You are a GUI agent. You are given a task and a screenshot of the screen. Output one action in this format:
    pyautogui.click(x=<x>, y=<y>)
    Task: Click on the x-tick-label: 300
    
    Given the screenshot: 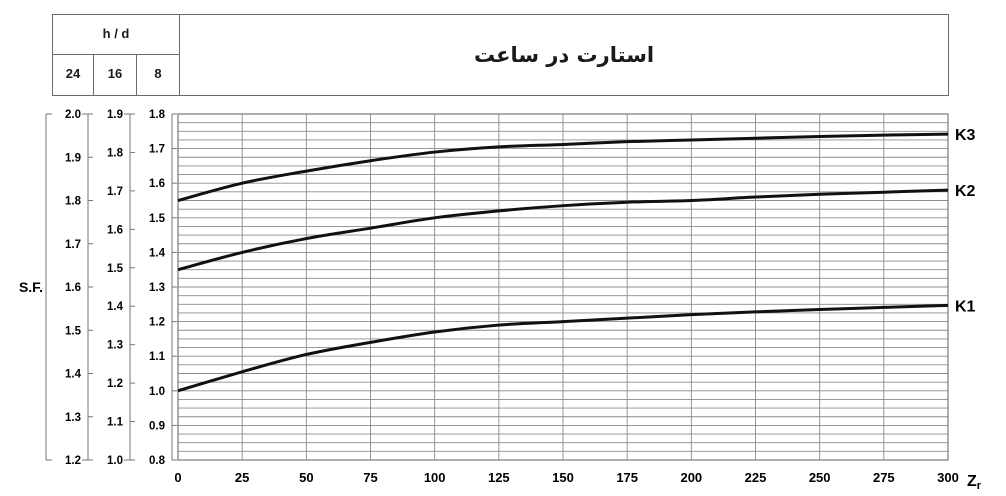 What is the action you would take?
    pyautogui.click(x=948, y=477)
    